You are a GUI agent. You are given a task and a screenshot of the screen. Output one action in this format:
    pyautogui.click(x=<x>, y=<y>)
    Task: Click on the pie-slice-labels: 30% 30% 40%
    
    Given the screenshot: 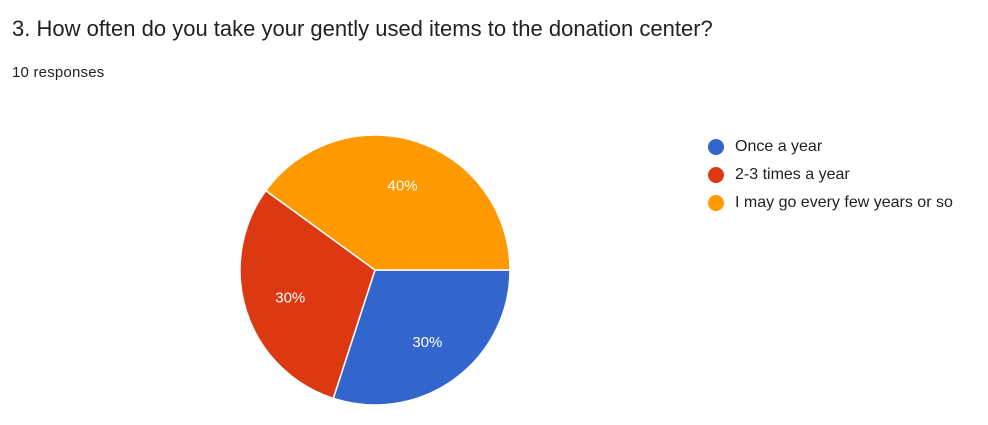 What is the action you would take?
    pyautogui.click(x=358, y=264)
    